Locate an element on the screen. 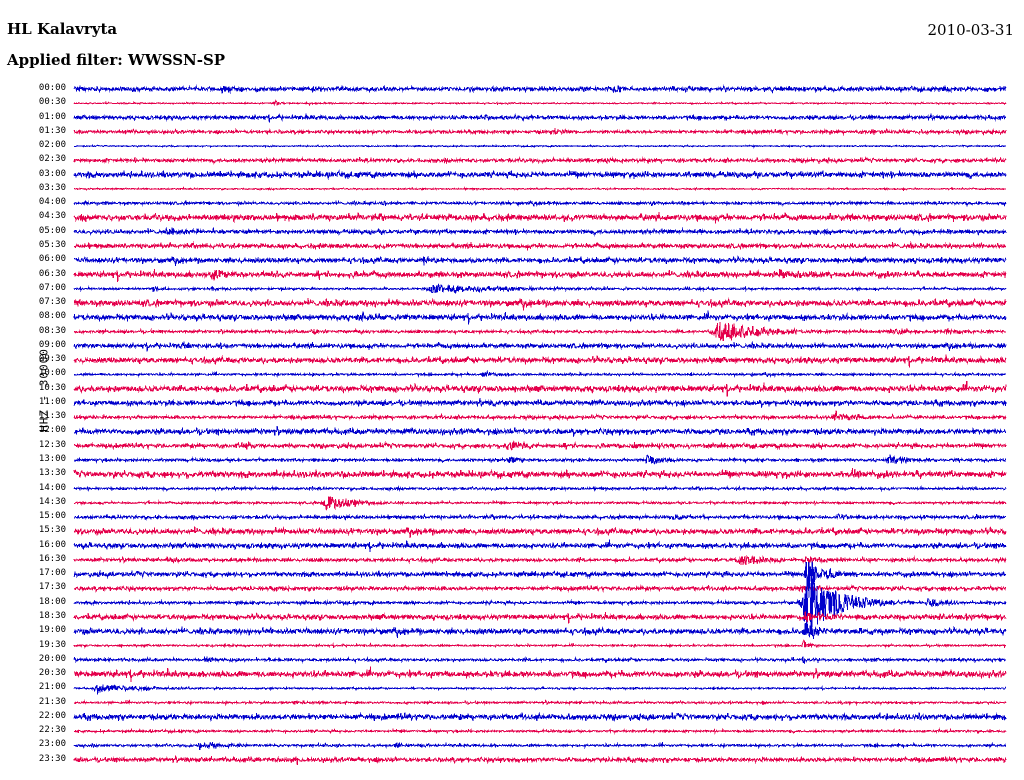  time-tick-label: 12:30 is located at coordinates (52, 444).